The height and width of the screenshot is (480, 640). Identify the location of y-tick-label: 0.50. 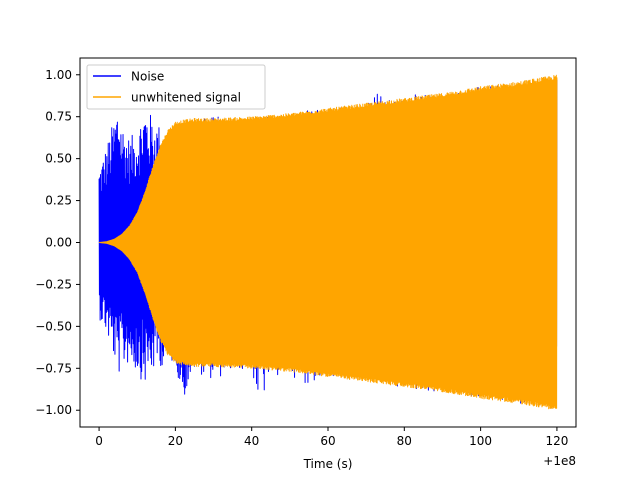
(58, 159).